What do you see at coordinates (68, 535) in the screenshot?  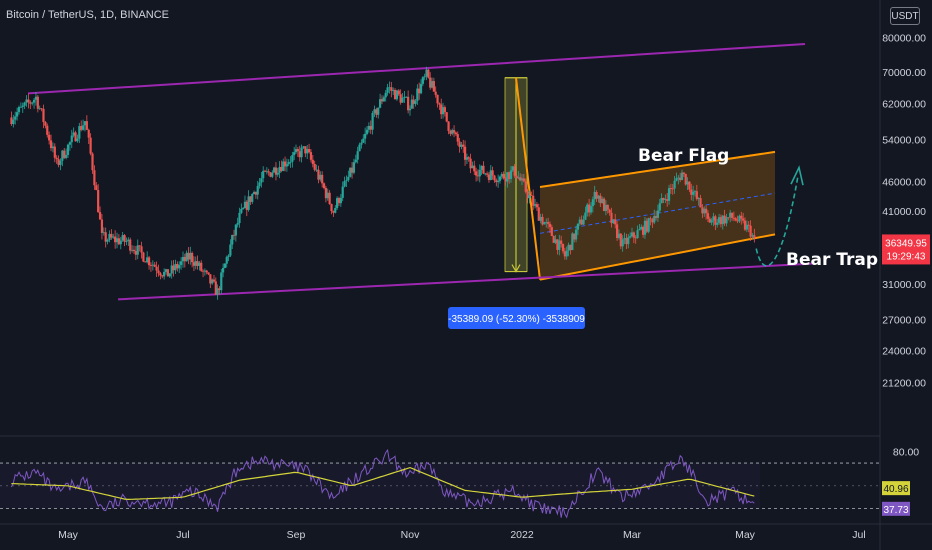 I see `time-tick-label: May` at bounding box center [68, 535].